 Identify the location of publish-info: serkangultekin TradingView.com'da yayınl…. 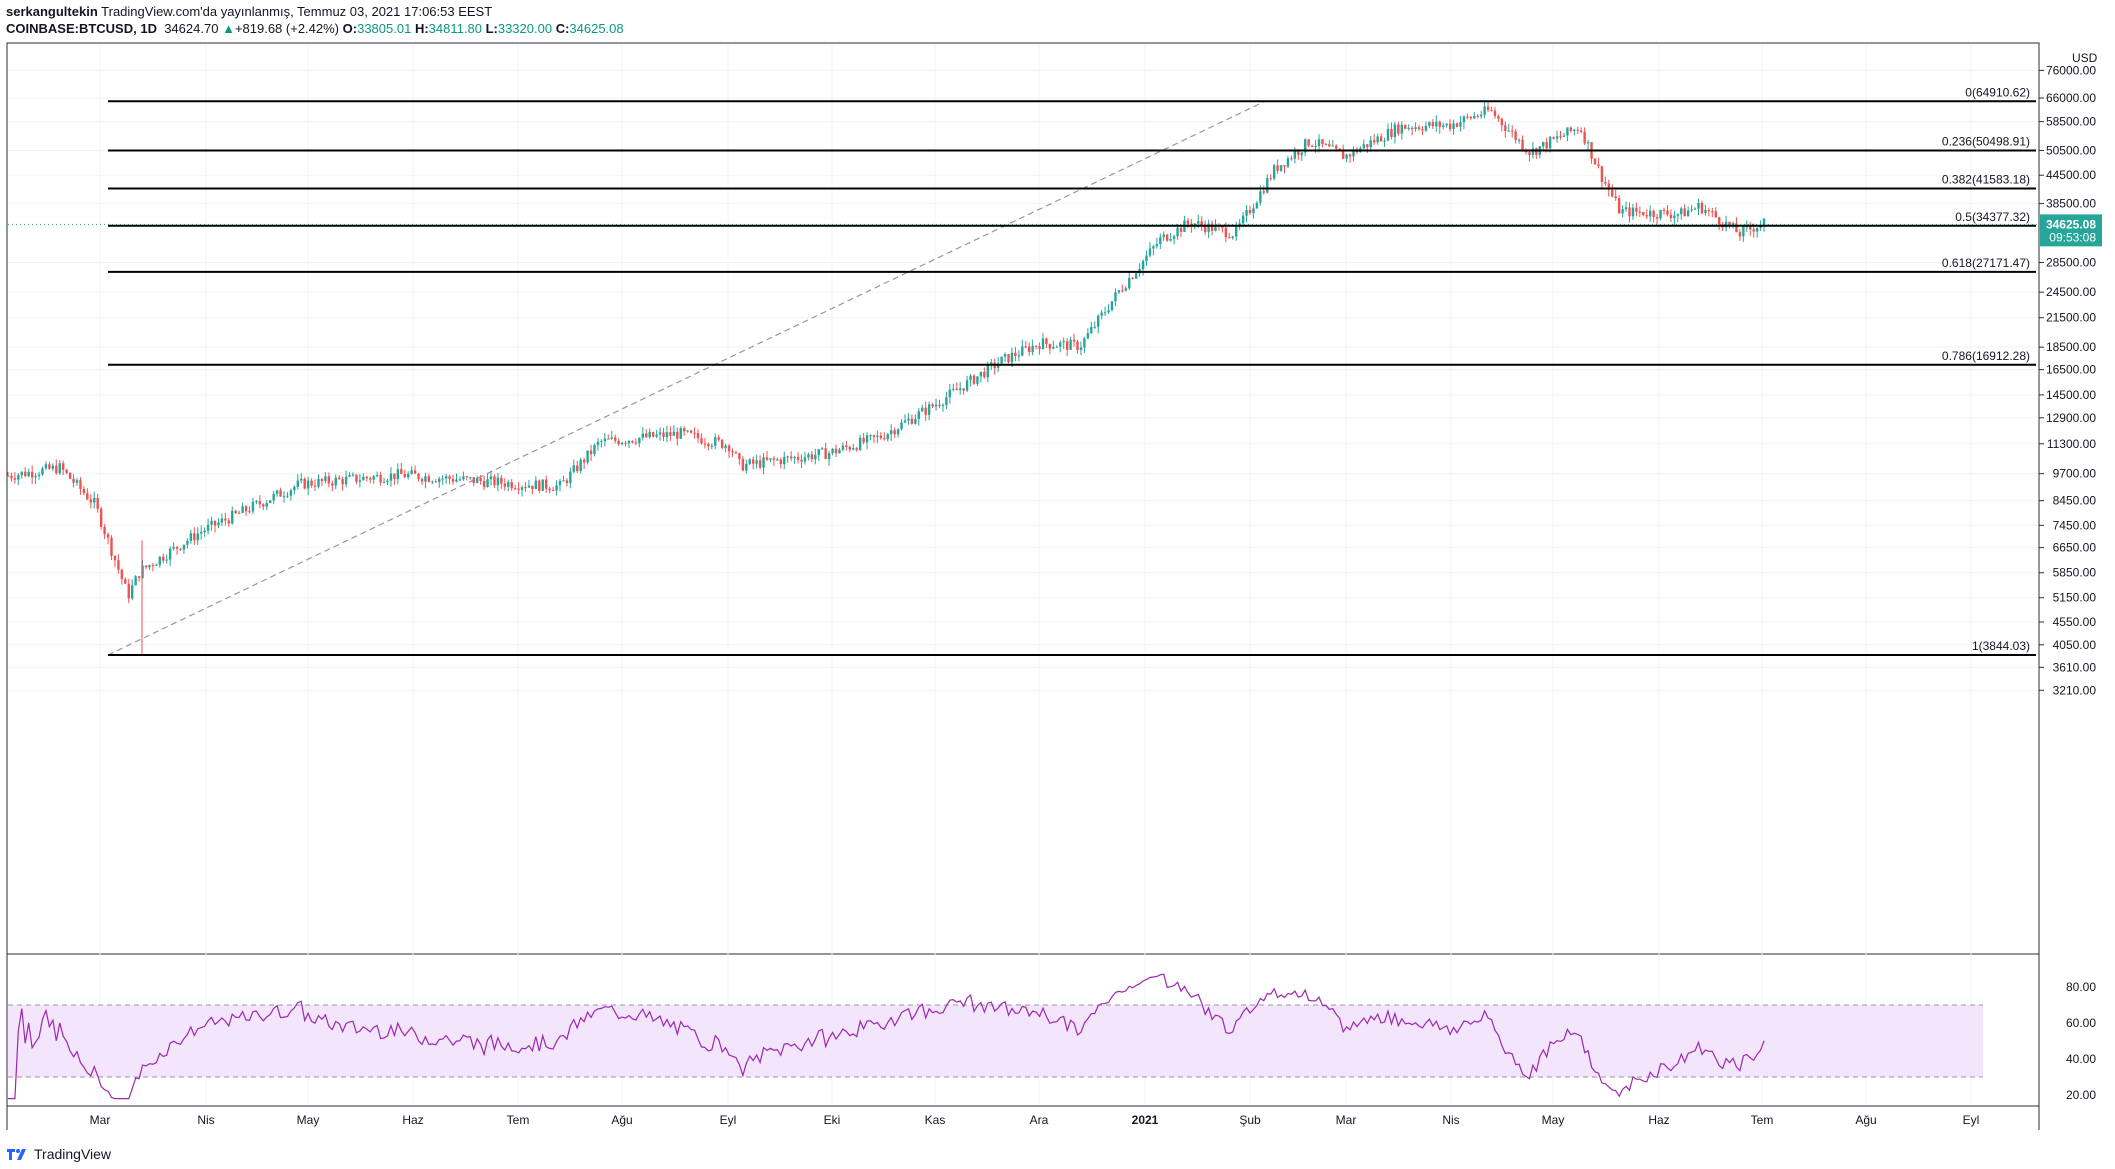
(249, 12).